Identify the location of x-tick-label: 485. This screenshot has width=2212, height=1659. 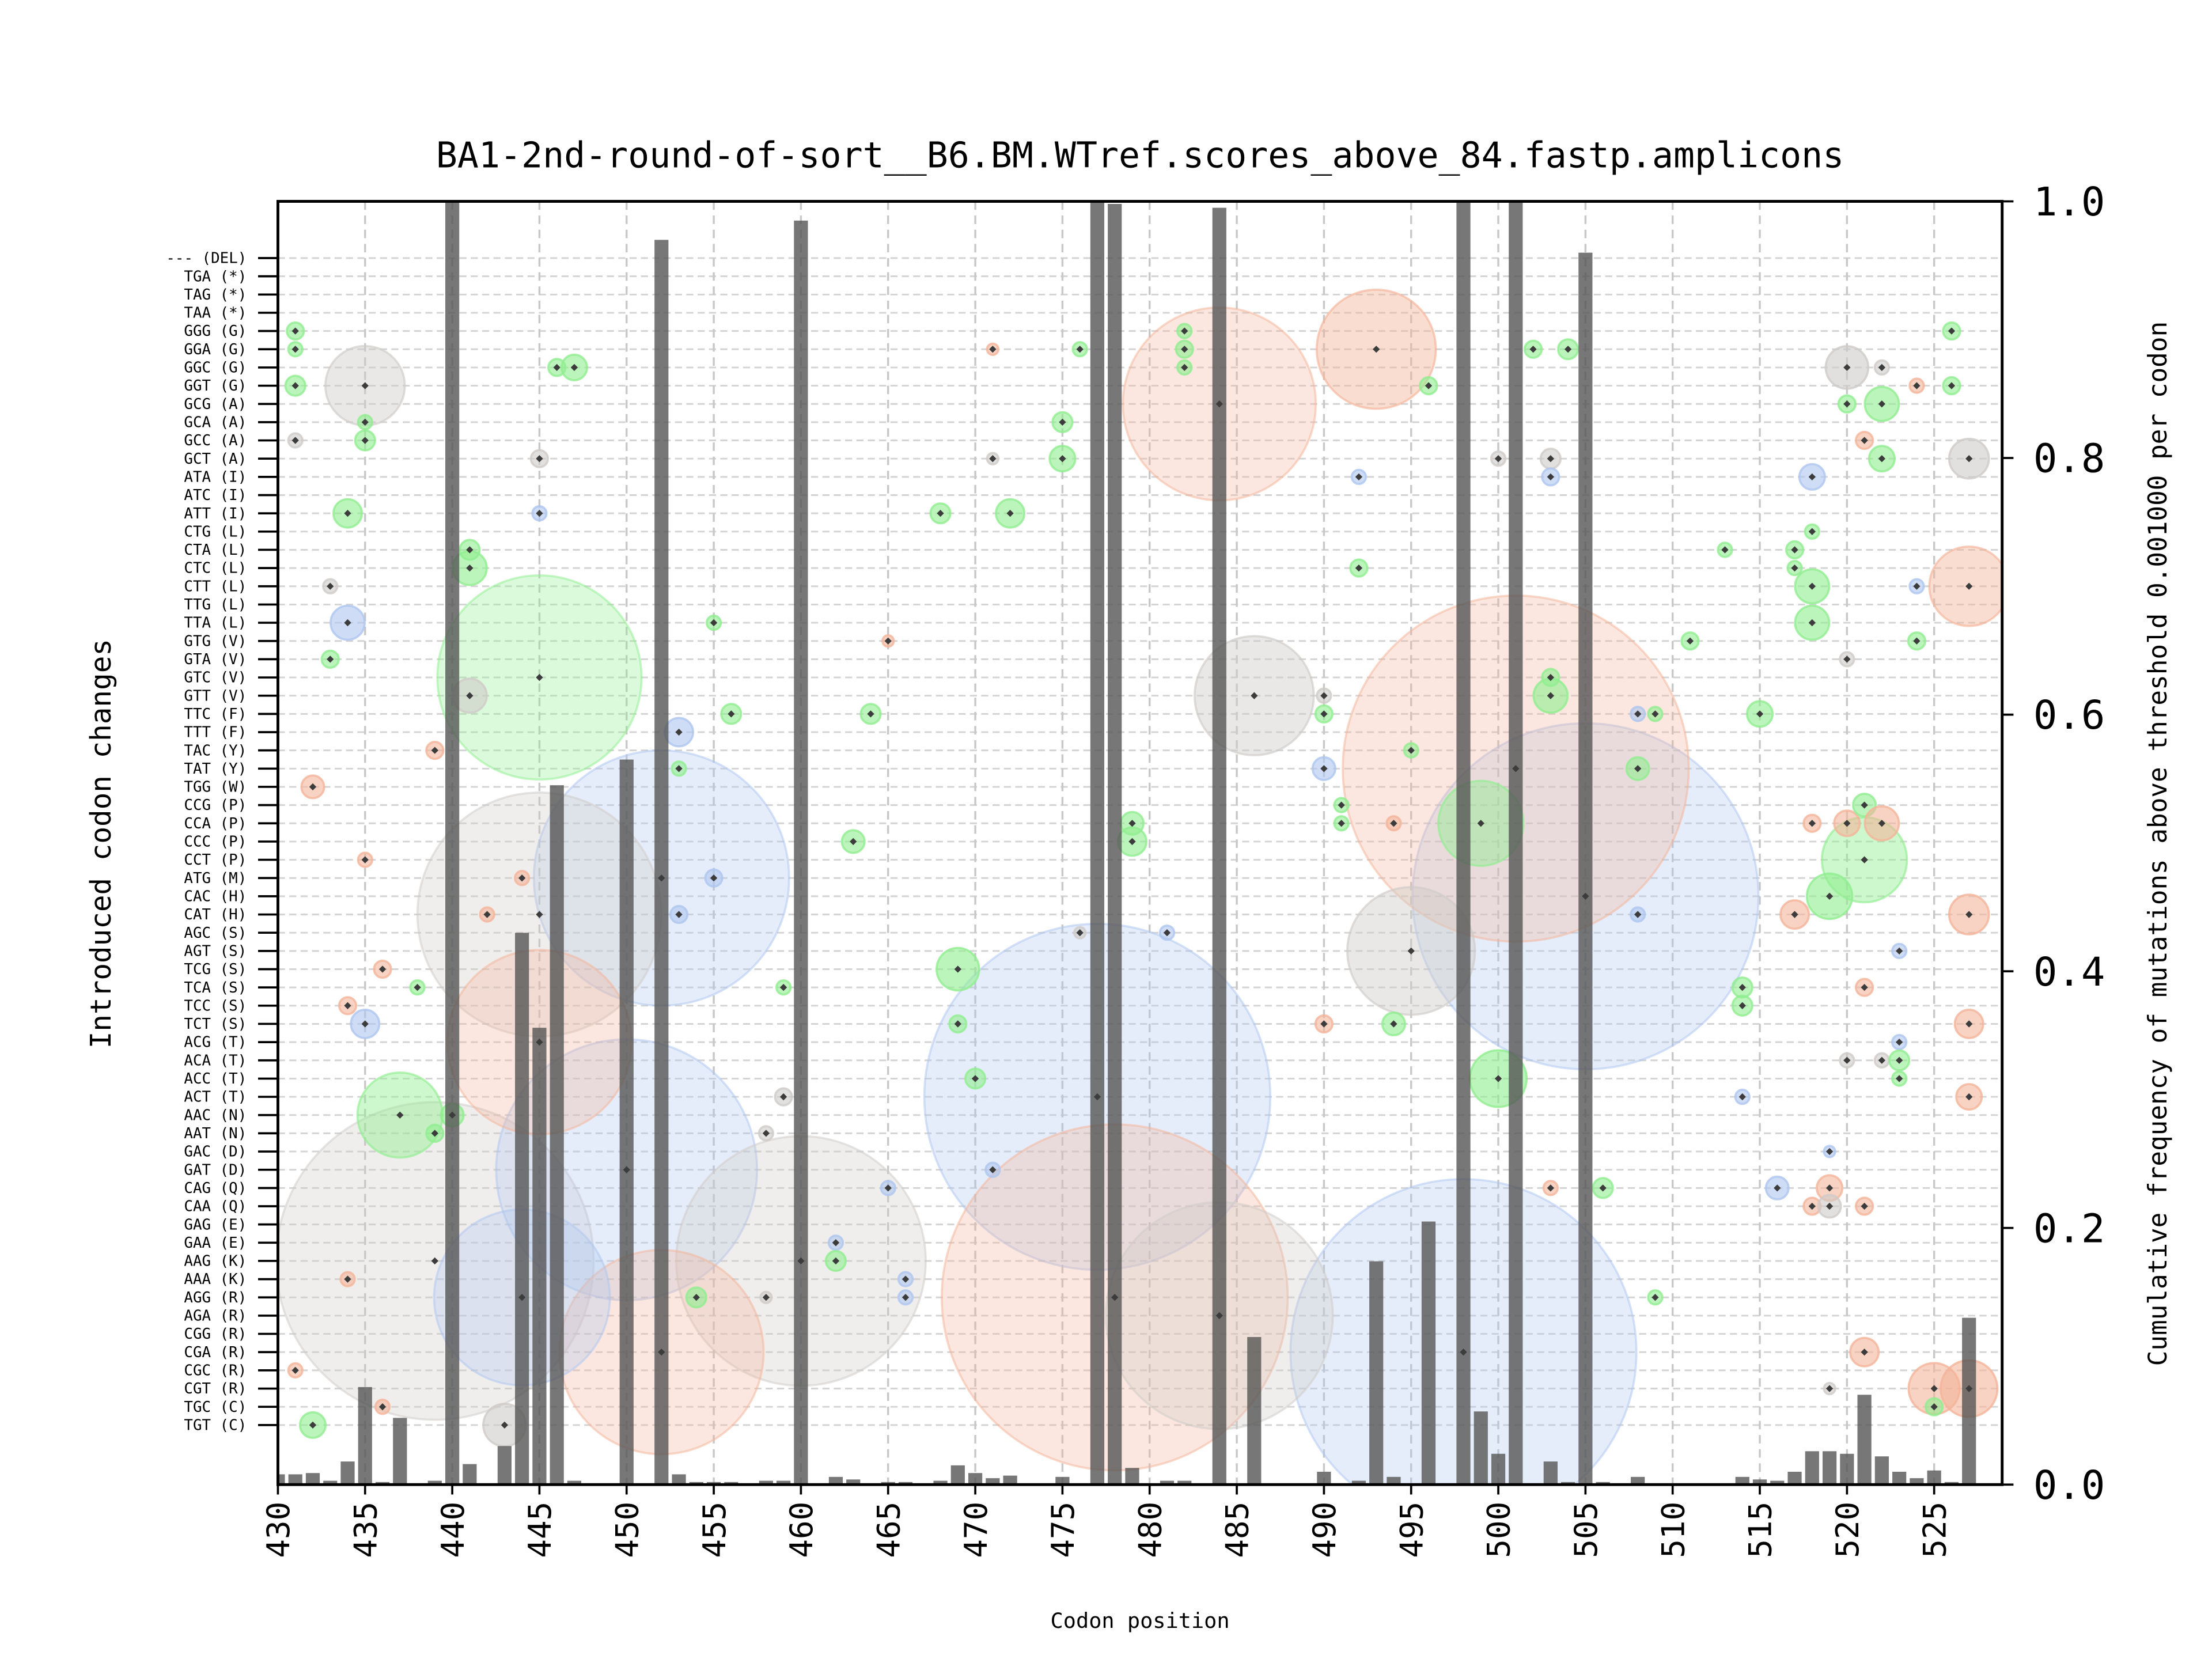
(1237, 1530).